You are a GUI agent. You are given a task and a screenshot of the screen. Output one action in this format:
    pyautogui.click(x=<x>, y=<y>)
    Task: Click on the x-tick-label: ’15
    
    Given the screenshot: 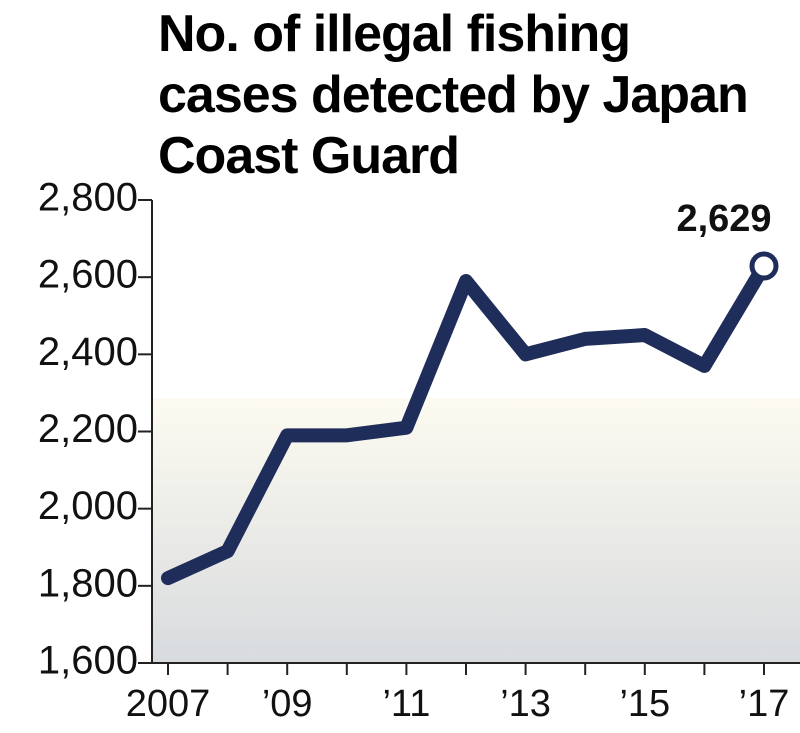 What is the action you would take?
    pyautogui.click(x=644, y=704)
    